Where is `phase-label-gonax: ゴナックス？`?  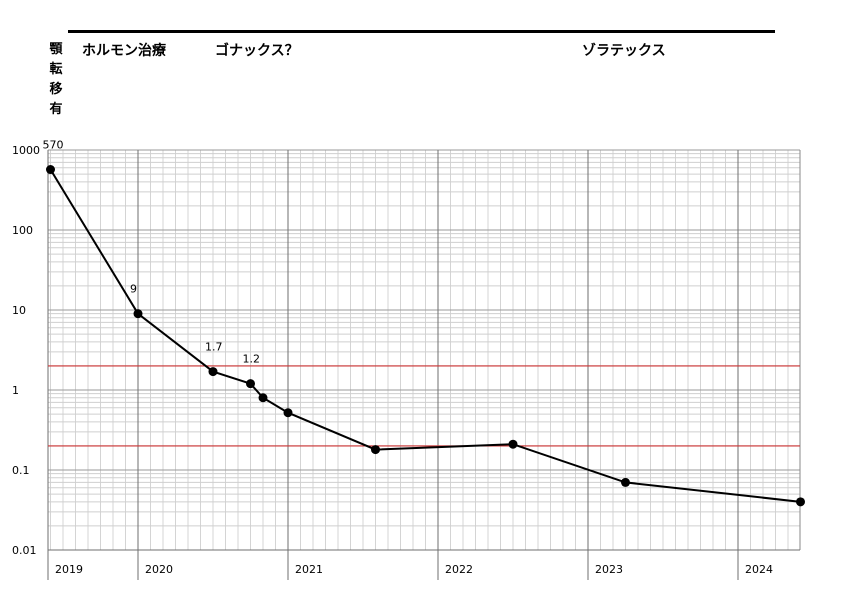
phase-label-gonax: ゴナックス？ is located at coordinates (257, 51).